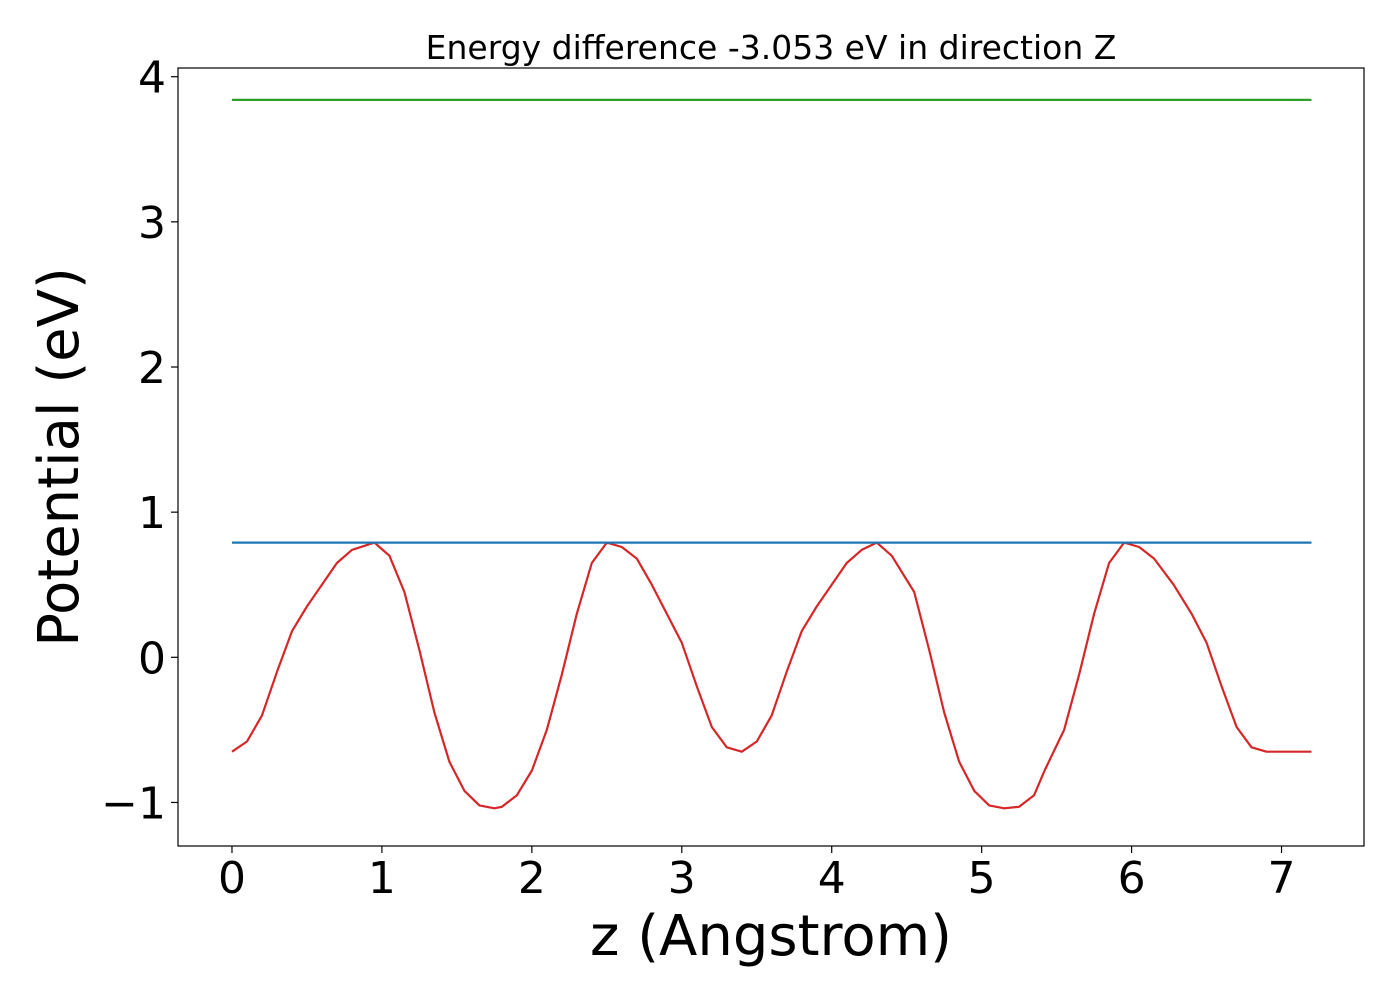 The width and height of the screenshot is (1400, 1000). I want to click on x-axis-label: z (Angstrom), so click(771, 936).